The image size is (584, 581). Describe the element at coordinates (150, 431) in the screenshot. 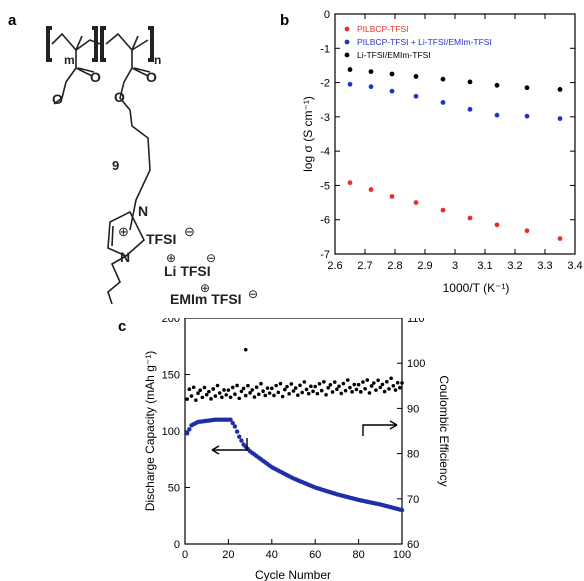

I see `left-y-axis-label: Discharge Capacity (mAh g⁻¹)` at that location.